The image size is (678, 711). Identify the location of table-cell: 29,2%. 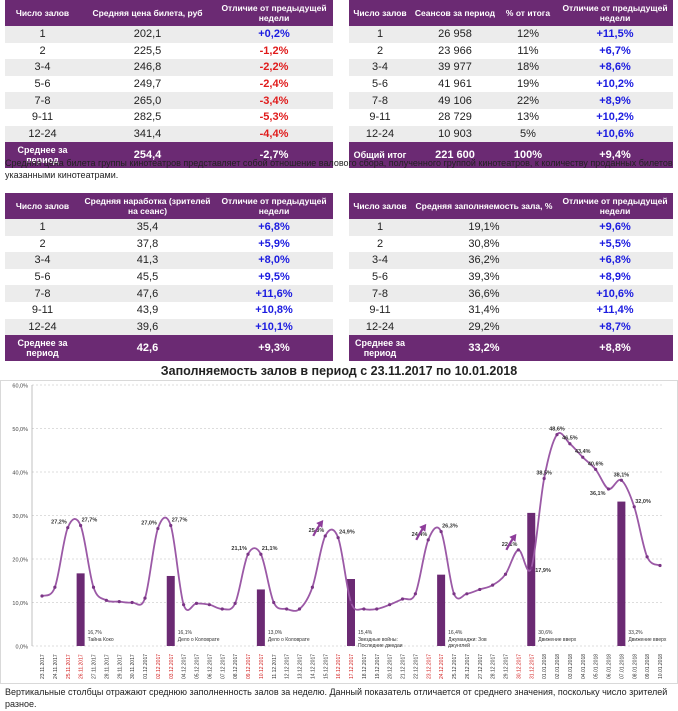
(484, 327).